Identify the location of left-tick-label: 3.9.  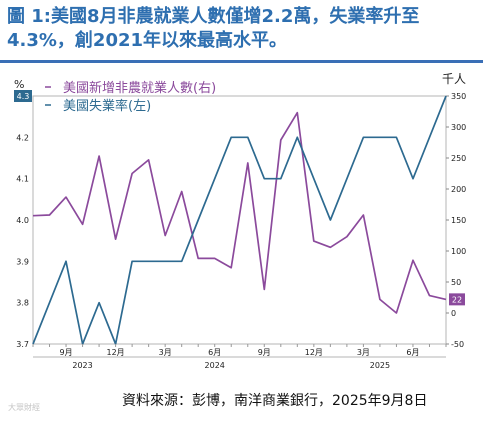
(22, 261).